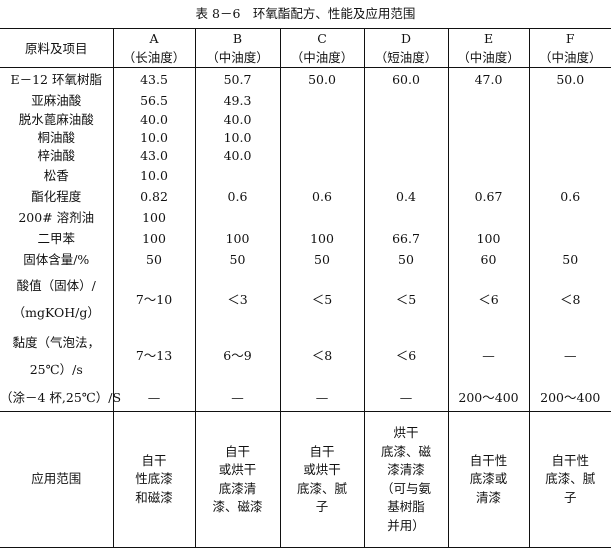 This screenshot has width=611, height=553. Describe the element at coordinates (488, 479) in the screenshot. I see `application-cell: 自干性 底漆或 清漆` at that location.